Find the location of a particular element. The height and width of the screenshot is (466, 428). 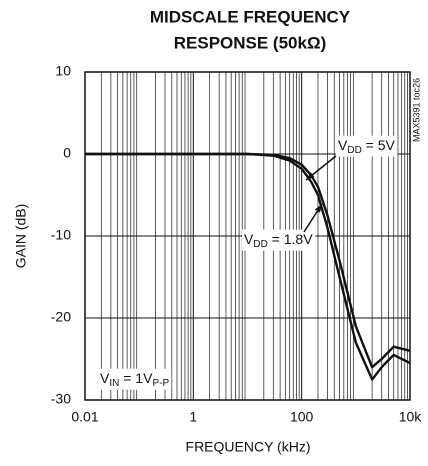

x-tick-label: 0.01 is located at coordinates (84, 417).